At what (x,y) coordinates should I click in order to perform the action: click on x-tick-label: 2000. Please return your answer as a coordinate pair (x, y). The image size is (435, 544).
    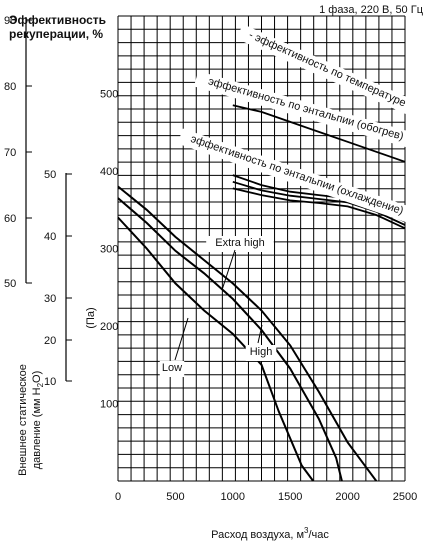
    Looking at the image, I should click on (347, 497).